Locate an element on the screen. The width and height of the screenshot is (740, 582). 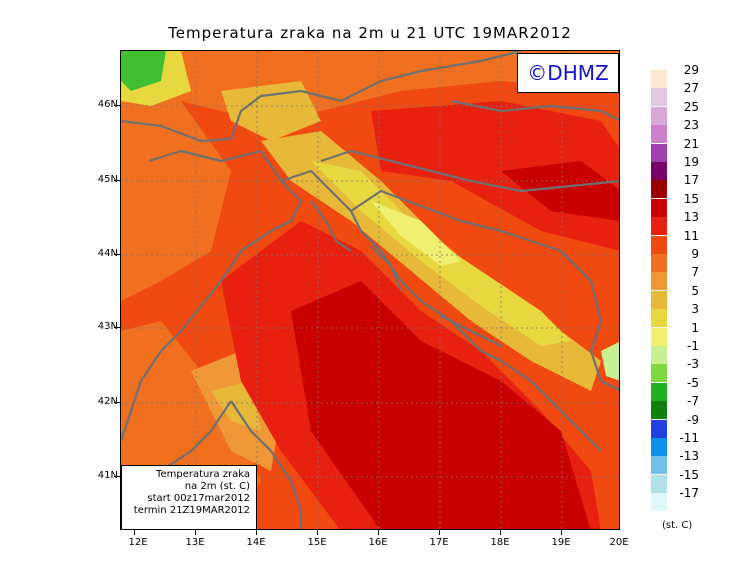
legend-label: 29 is located at coordinates (691, 70).